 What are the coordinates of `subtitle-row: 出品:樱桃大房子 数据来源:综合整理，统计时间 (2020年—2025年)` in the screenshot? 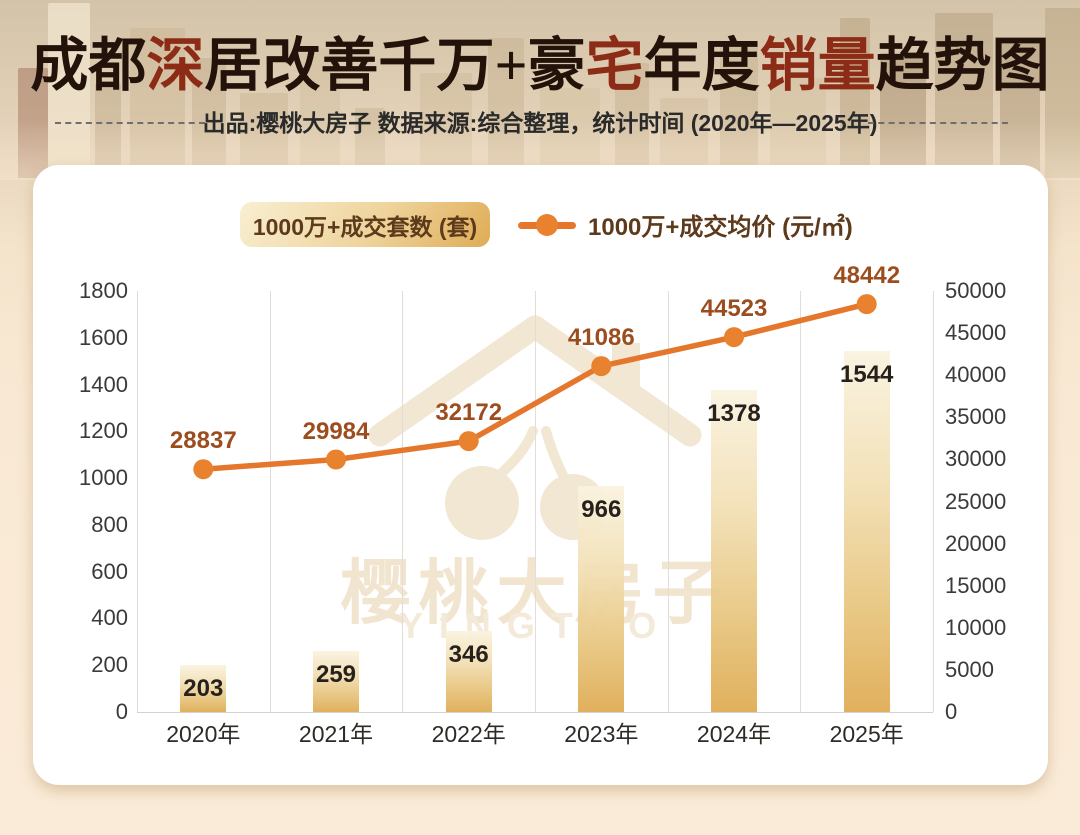 It's located at (540, 123).